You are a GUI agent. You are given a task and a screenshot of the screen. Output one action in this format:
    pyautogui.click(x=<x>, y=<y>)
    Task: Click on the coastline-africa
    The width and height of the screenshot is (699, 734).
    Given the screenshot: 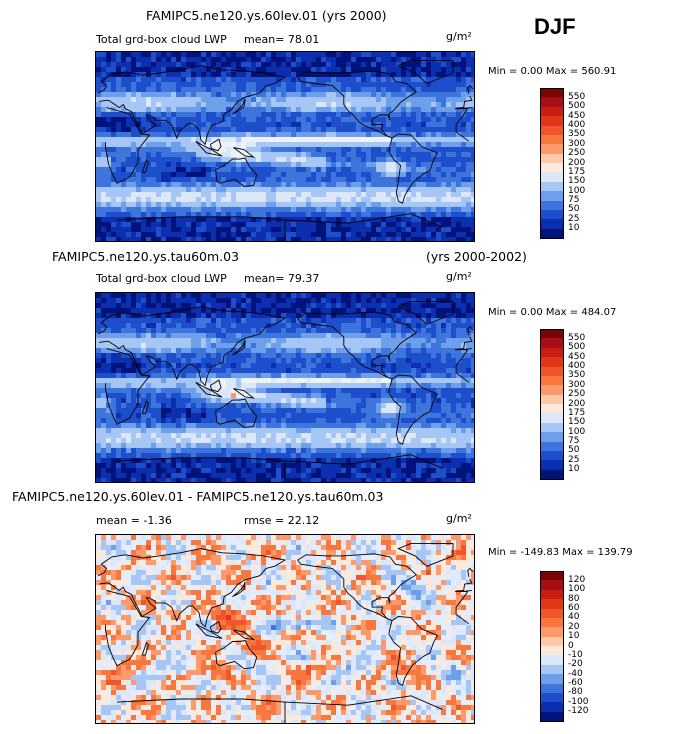 What is the action you would take?
    pyautogui.click(x=128, y=386)
    